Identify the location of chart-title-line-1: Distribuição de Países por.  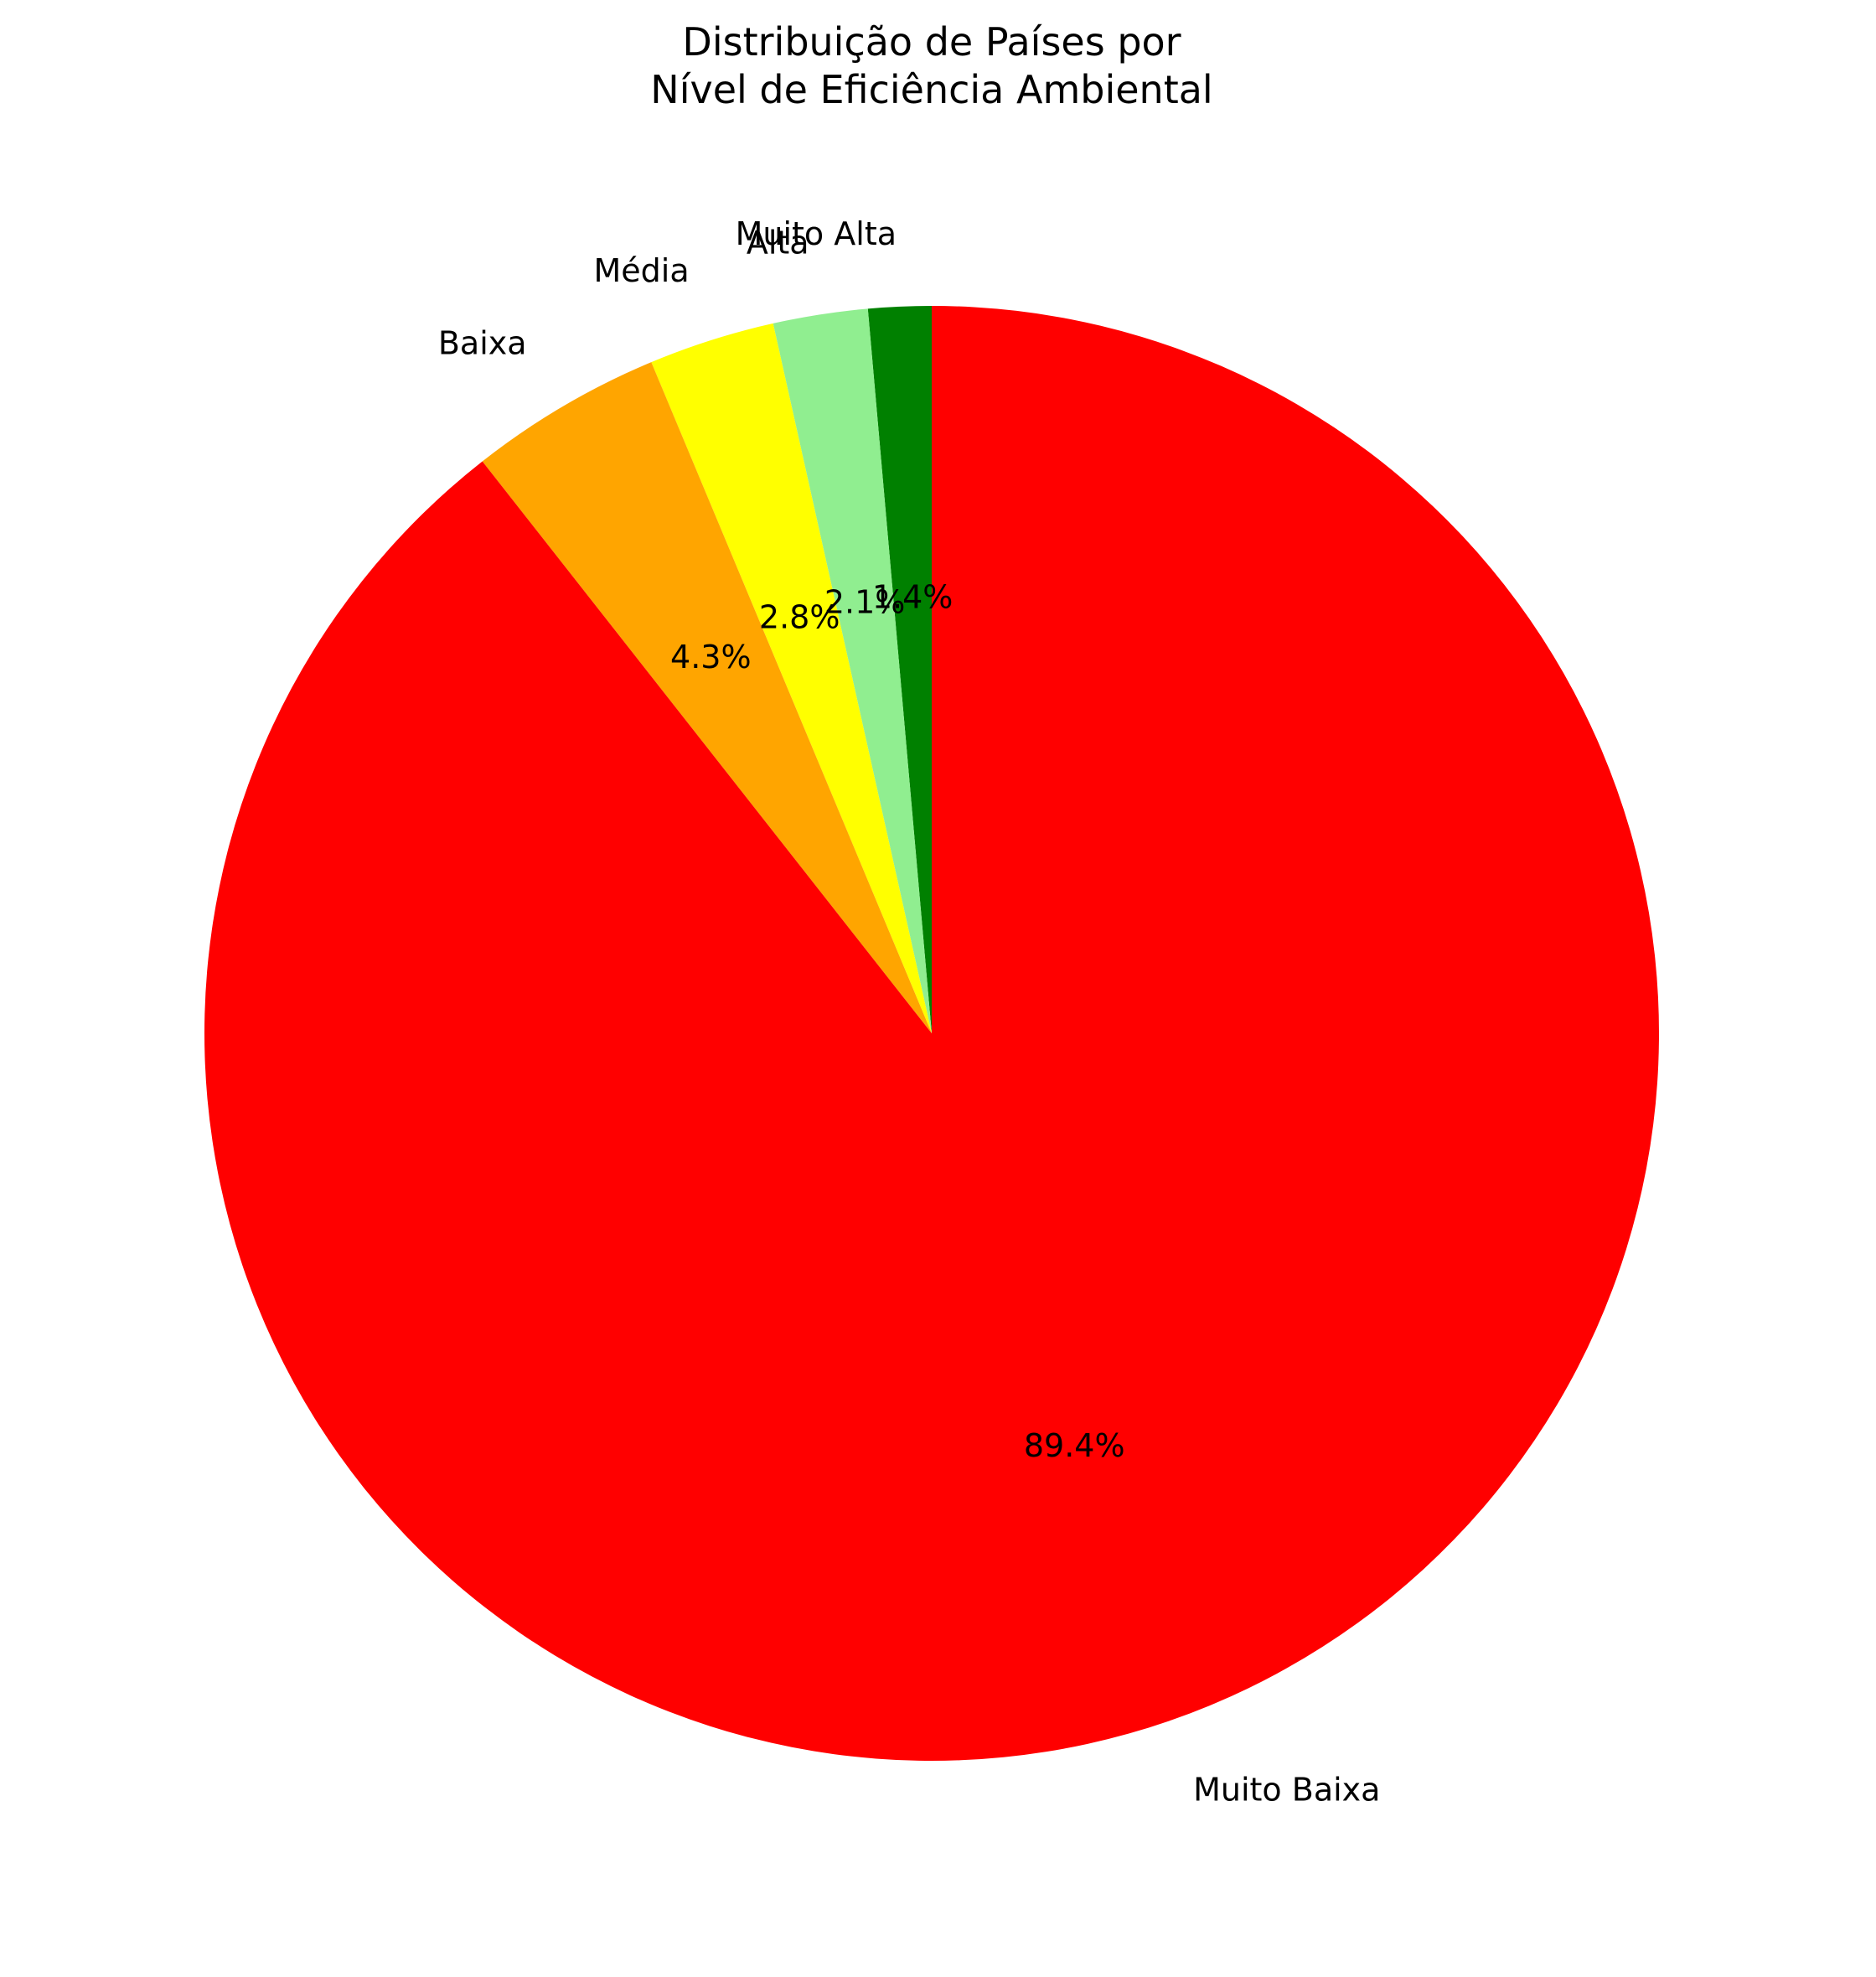
(932, 42).